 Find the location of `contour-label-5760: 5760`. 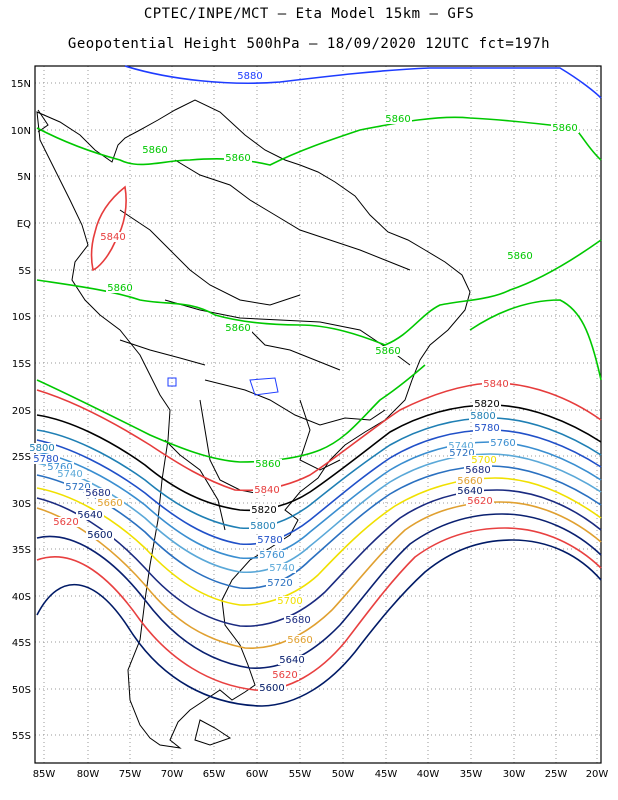

contour-label-5760: 5760 is located at coordinates (271, 555).